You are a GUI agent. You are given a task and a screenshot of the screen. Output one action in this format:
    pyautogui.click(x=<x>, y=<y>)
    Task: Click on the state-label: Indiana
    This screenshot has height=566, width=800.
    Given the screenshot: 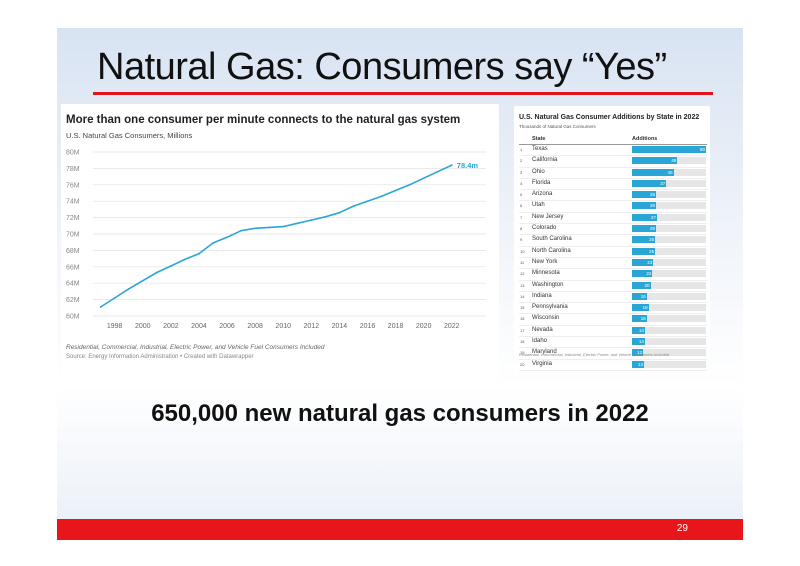 What is the action you would take?
    pyautogui.click(x=542, y=295)
    